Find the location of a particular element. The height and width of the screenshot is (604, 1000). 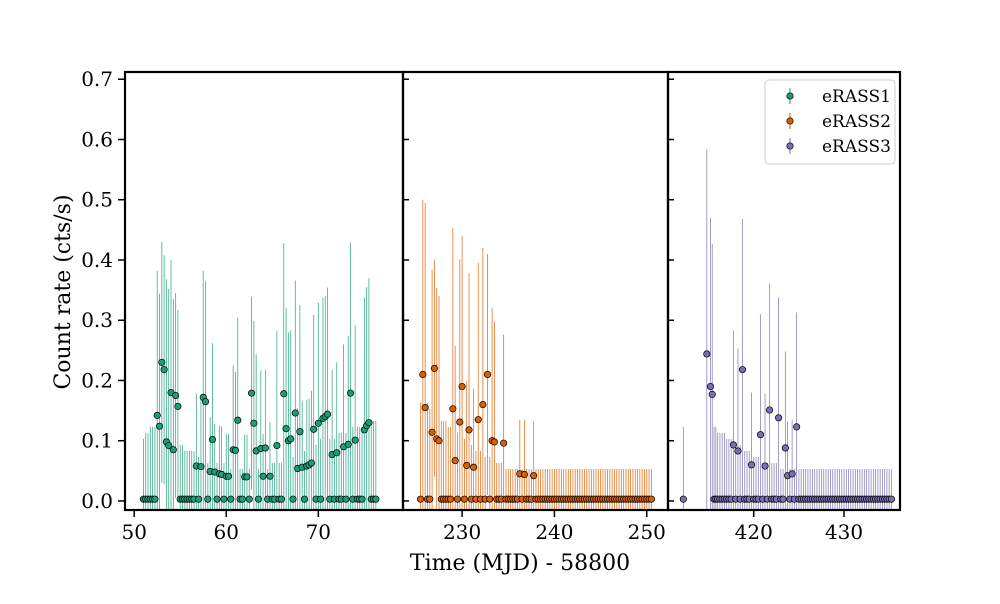

x-tick-label: 230 is located at coordinates (462, 532).